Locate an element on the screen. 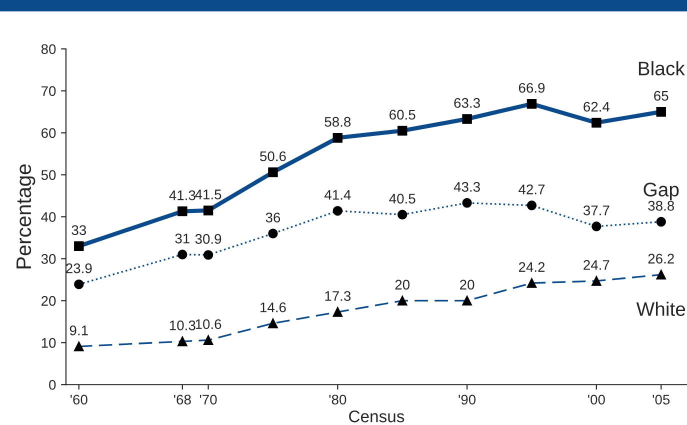  data-label: 33 is located at coordinates (79, 230).